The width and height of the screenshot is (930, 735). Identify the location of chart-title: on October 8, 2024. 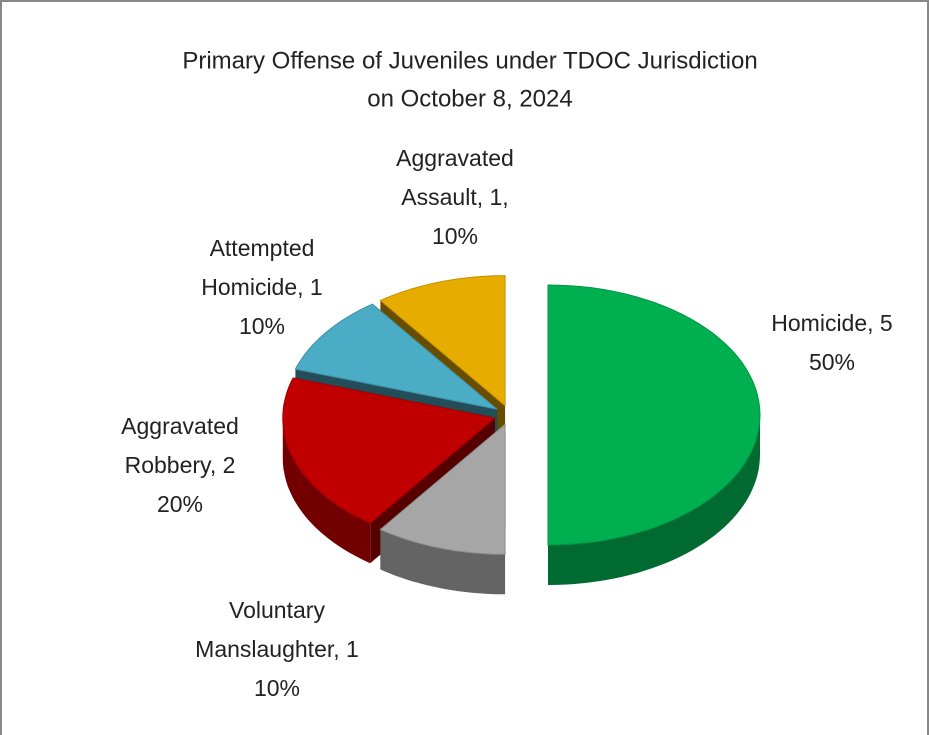
(469, 98).